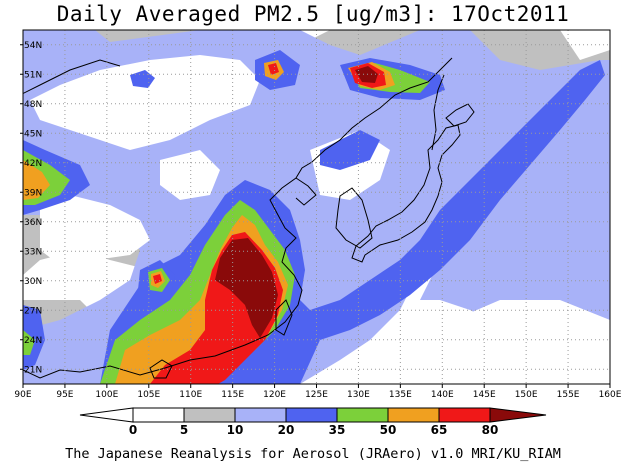 The image size is (626, 466). What do you see at coordinates (442, 395) in the screenshot?
I see `lon-tick-label: 140E` at bounding box center [442, 395].